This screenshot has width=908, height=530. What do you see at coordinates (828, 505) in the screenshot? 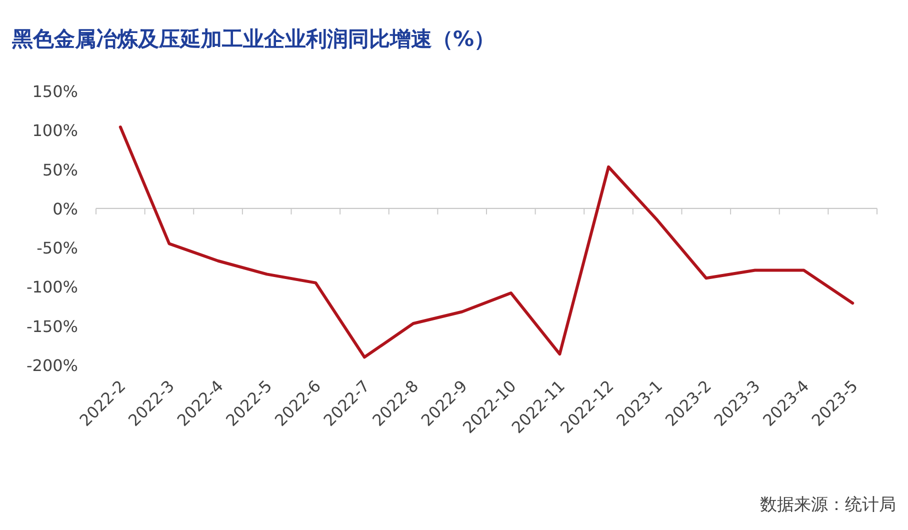
I see `annotation: 数据来源：统计局` at bounding box center [828, 505].